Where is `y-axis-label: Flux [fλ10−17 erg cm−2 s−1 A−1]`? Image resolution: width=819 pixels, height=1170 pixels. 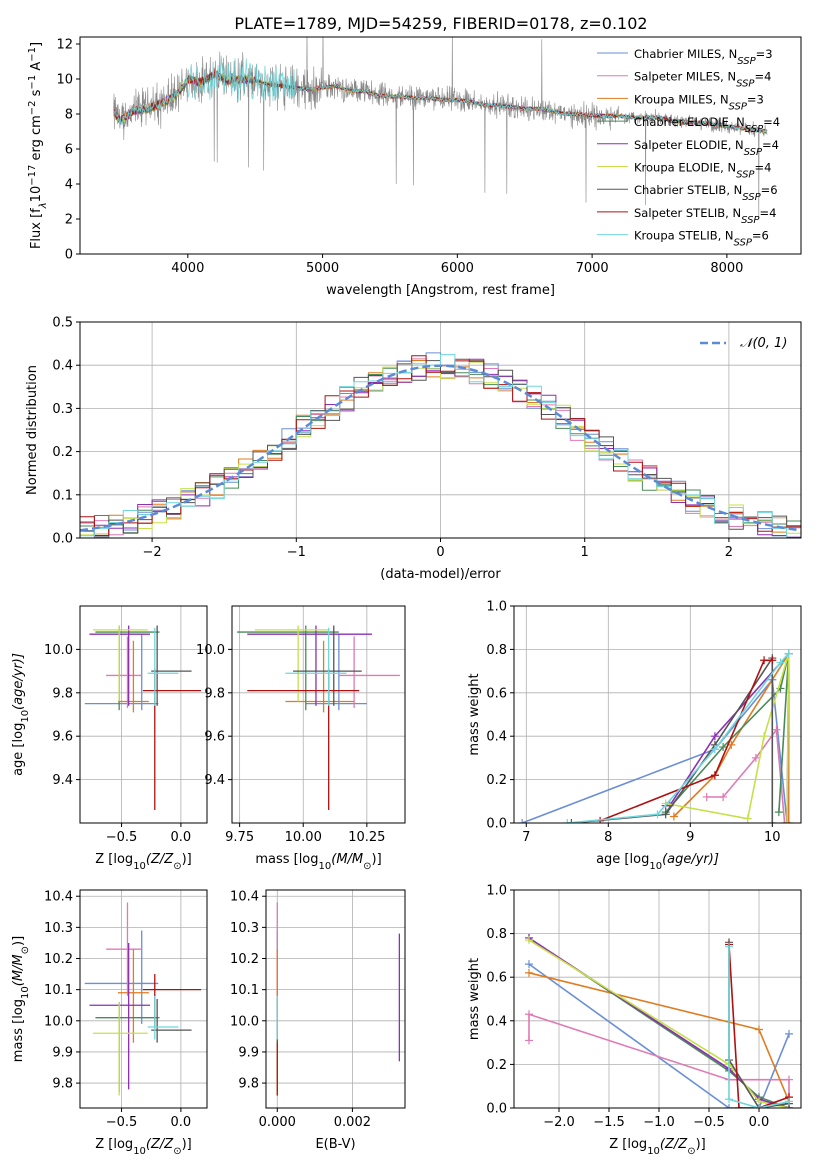
y-axis-label: Flux [fλ10−17 erg cm−2 s−1 A−1] is located at coordinates (38, 145).